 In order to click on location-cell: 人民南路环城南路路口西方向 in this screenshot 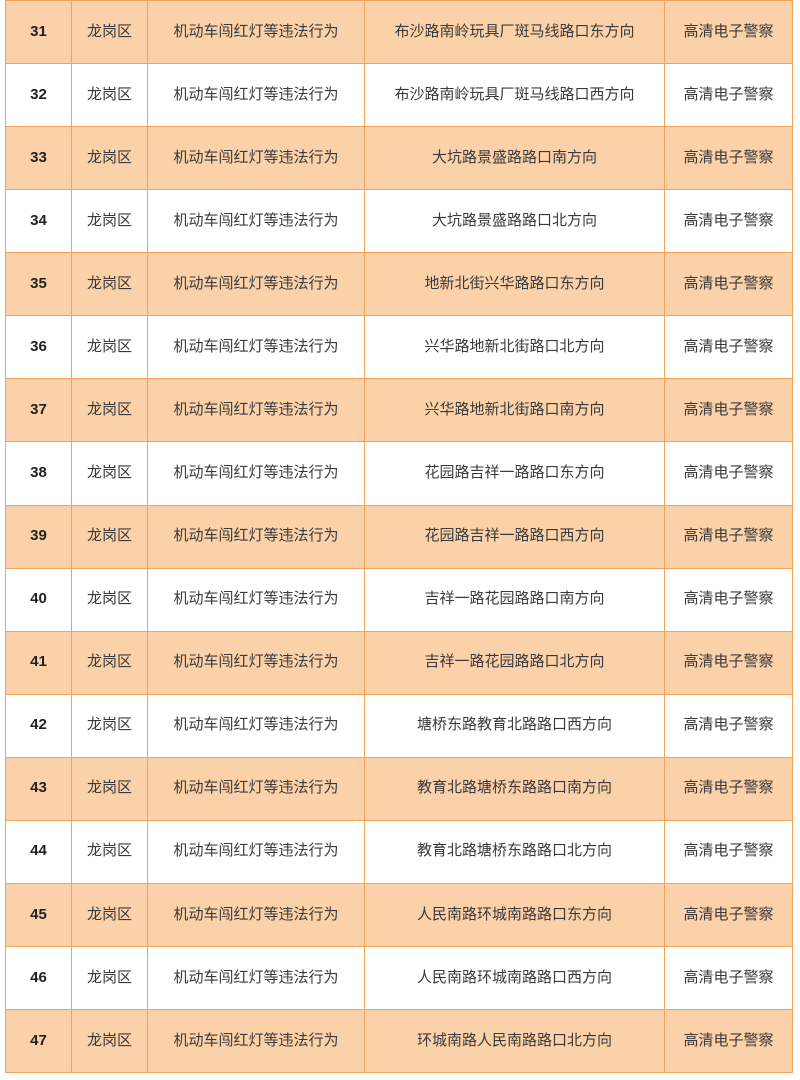, I will do `click(515, 977)`.